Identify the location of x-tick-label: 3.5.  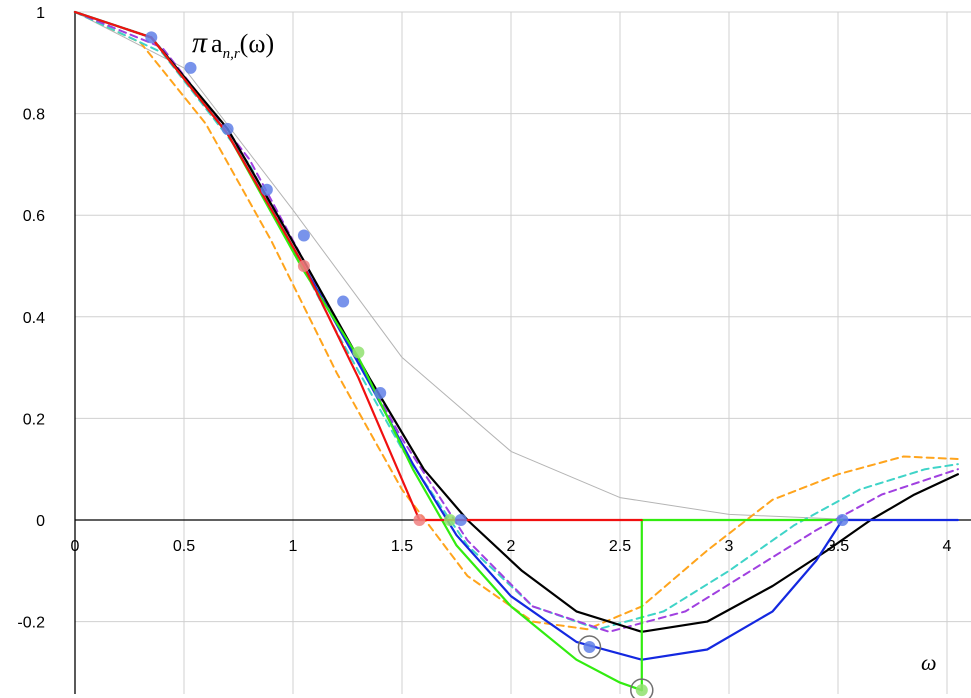
(838, 546).